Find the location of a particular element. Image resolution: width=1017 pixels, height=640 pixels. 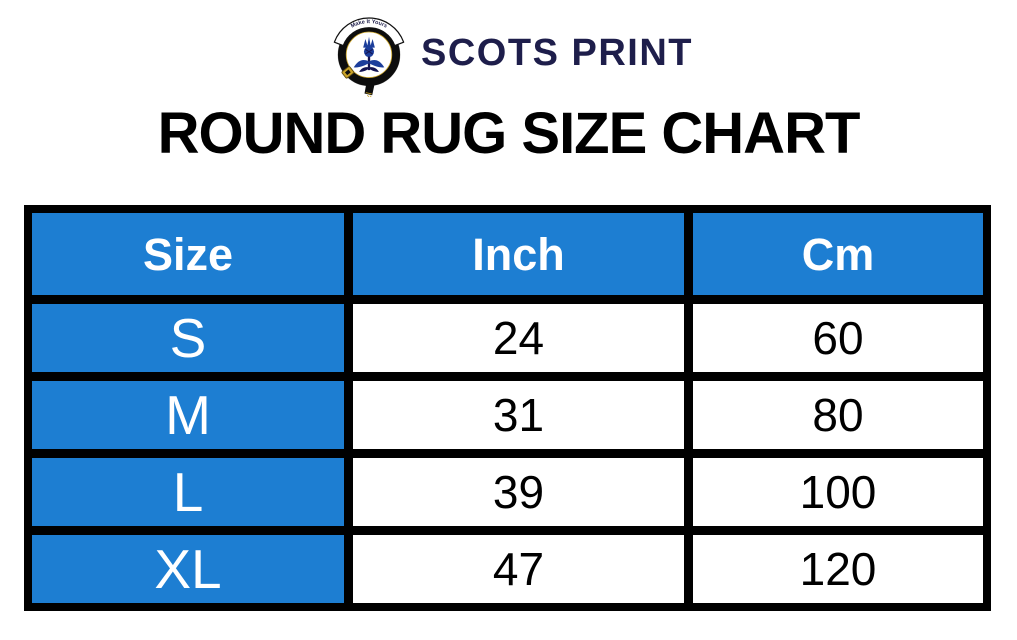

scots-print-logo: Make It Yours is located at coordinates (369, 57).